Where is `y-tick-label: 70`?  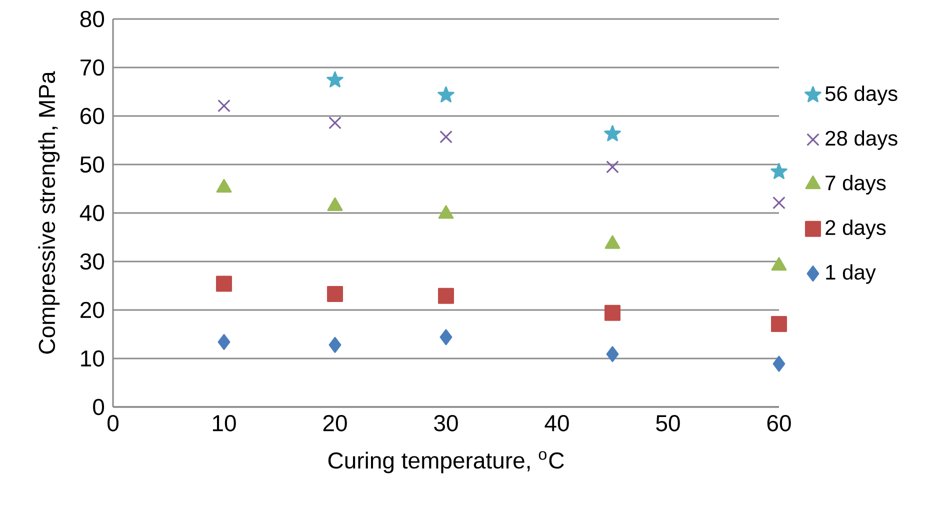
y-tick-label: 70 is located at coordinates (92, 67).